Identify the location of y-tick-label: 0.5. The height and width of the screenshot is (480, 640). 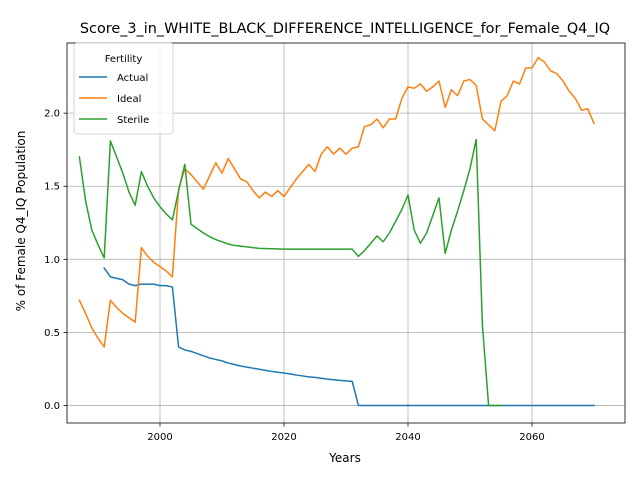
(52, 333).